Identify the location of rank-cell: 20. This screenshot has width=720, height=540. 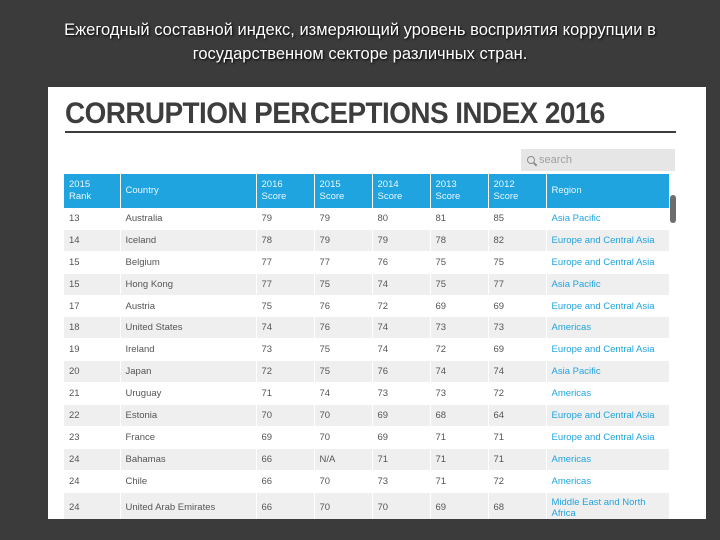
(92, 372).